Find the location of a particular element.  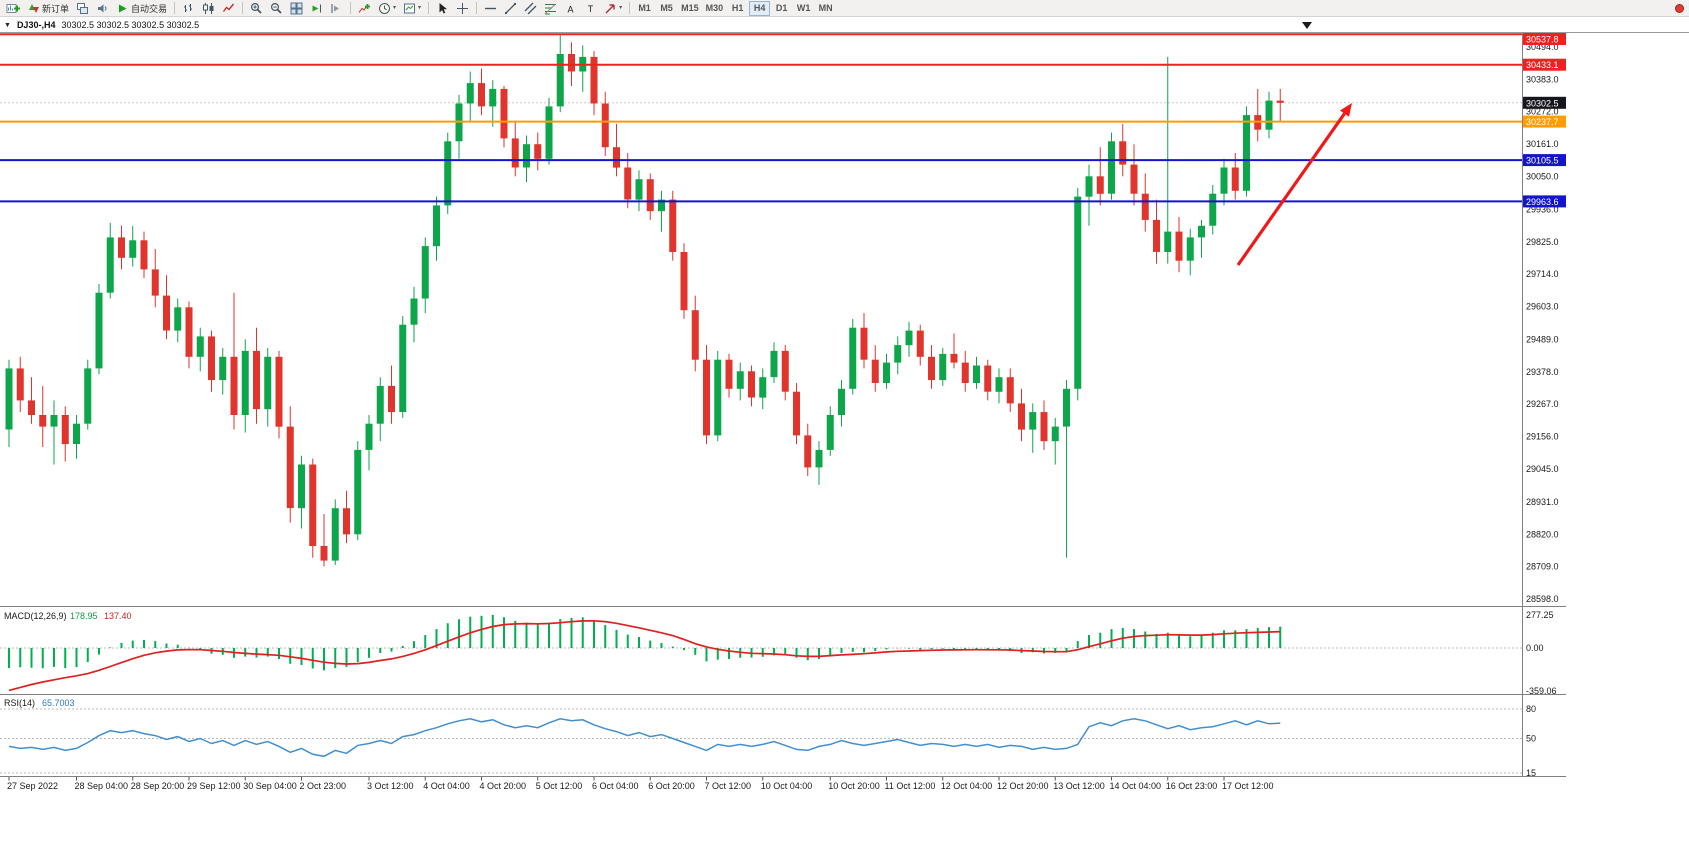

bar-chart-icon is located at coordinates (188, 8).